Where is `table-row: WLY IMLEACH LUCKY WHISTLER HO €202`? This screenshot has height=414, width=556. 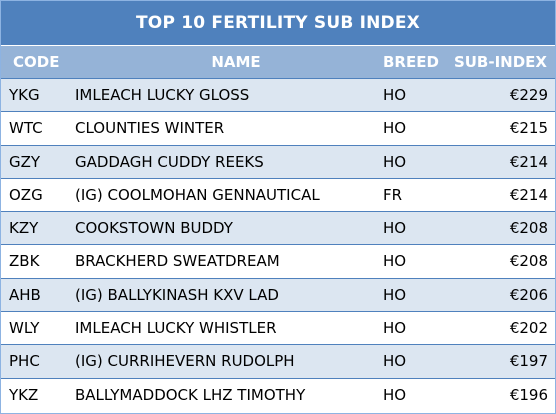 table-row: WLY IMLEACH LUCKY WHISTLER HO €202 is located at coordinates (278, 328).